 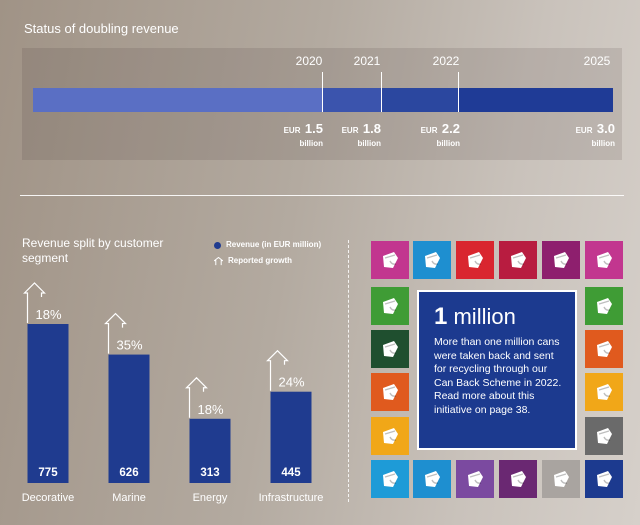 I want to click on section-divider, so click(x=322, y=195).